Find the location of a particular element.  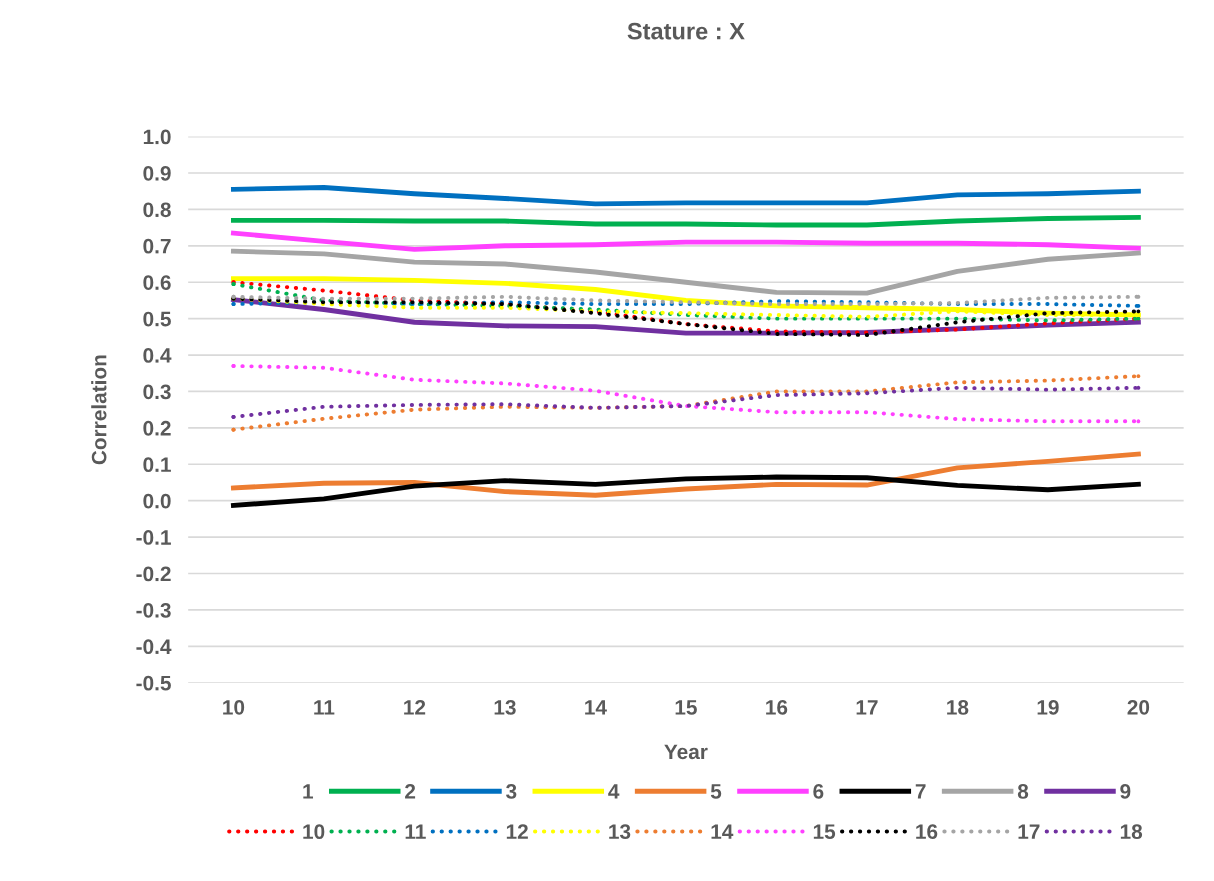

y-tick-label: -0.3 is located at coordinates (153, 610).